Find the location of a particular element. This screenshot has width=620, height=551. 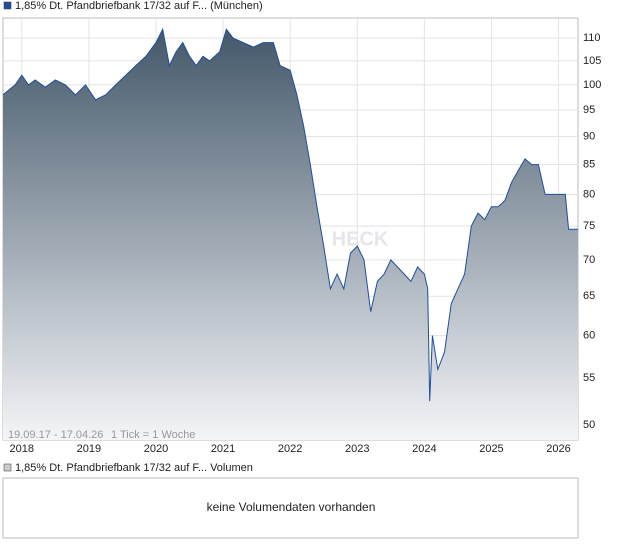

volume-message: keine Volumendaten vorhanden is located at coordinates (291, 507).